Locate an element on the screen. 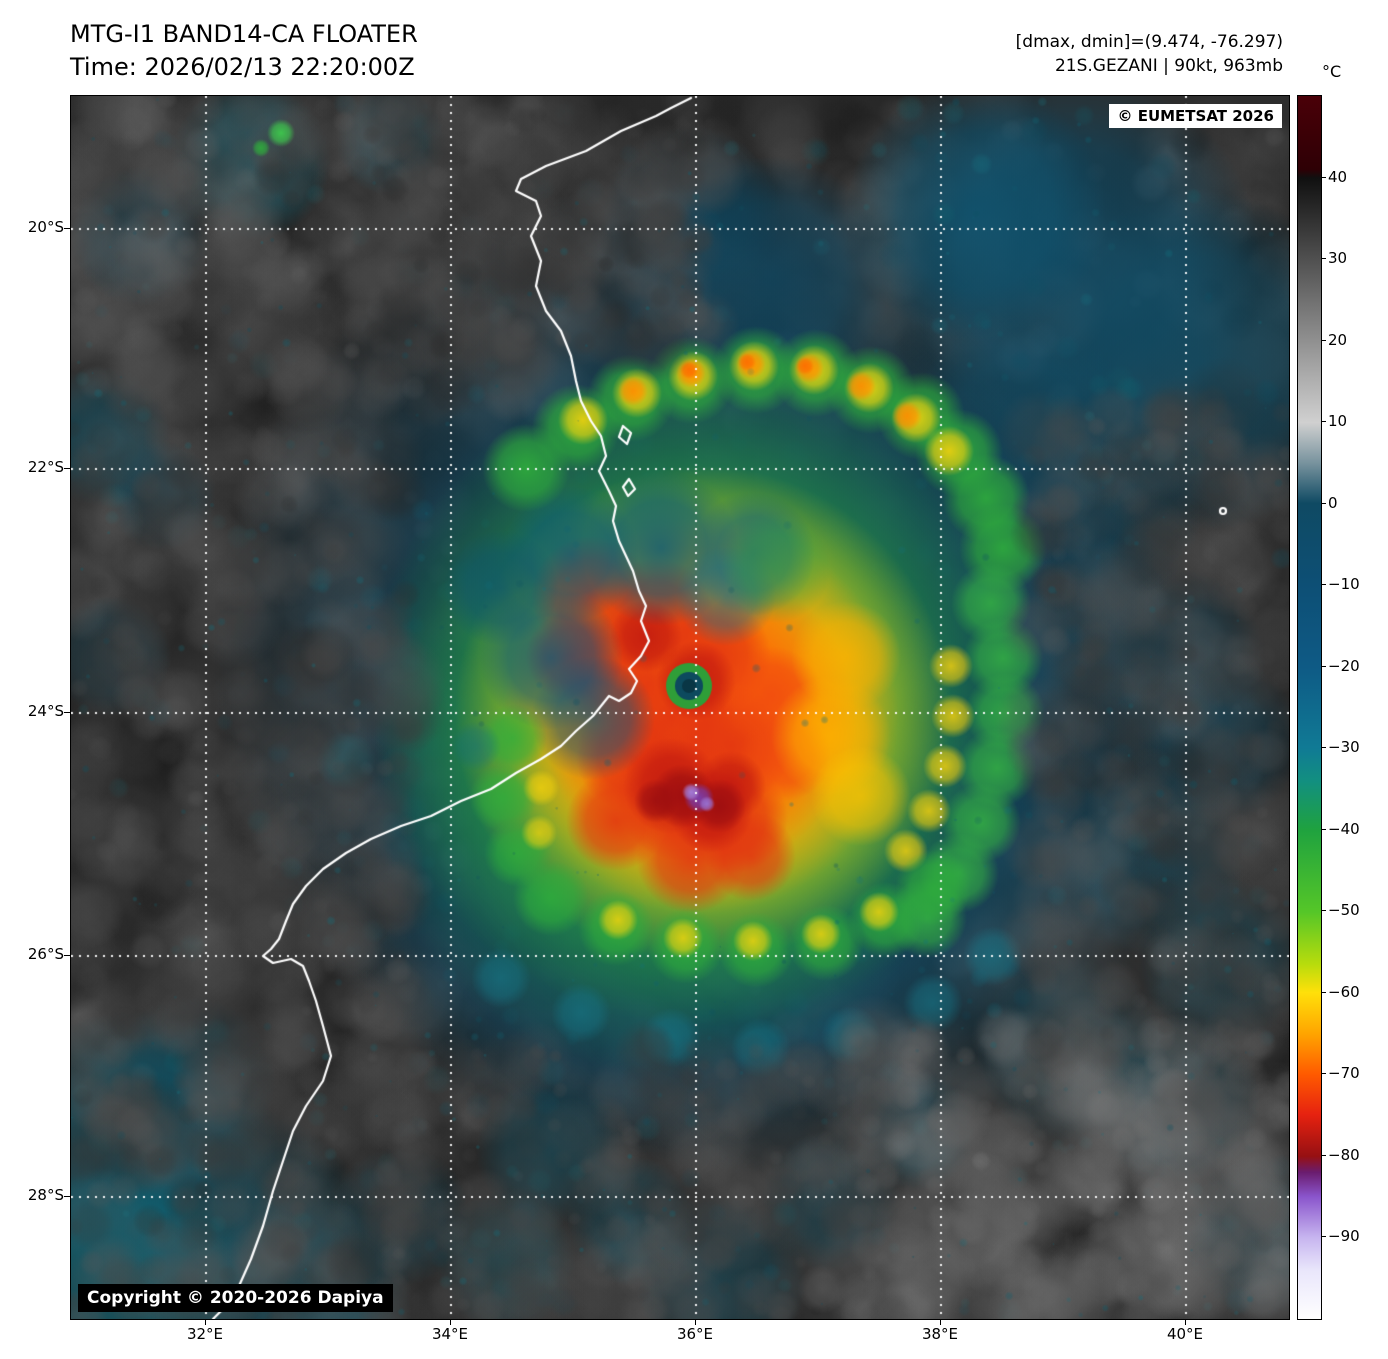  lat-tick-label: 20°S is located at coordinates (45, 227).